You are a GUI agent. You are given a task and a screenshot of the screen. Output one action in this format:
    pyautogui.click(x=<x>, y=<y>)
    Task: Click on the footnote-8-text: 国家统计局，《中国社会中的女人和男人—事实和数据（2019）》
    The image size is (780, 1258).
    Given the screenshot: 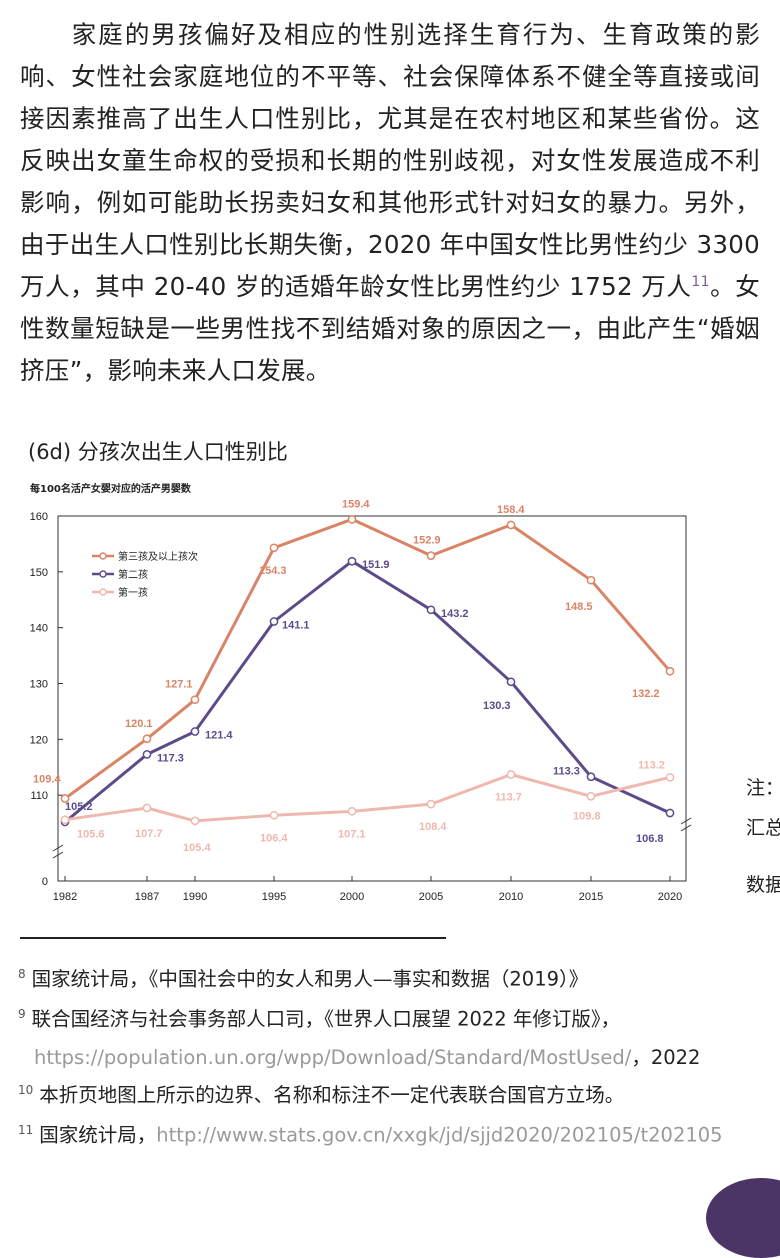 What is the action you would take?
    pyautogui.click(x=310, y=979)
    